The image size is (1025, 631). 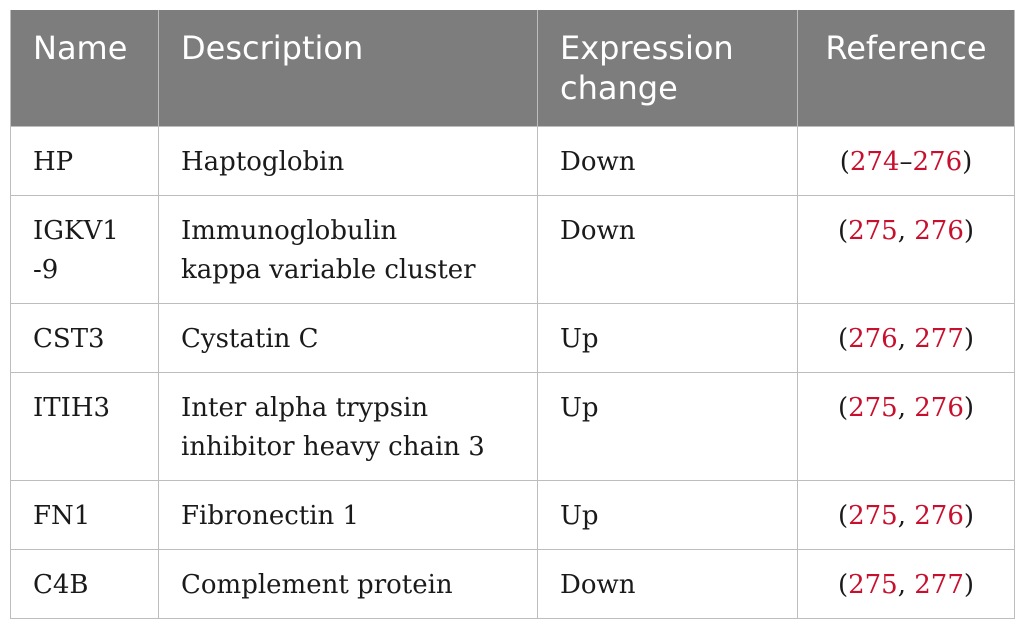 I want to click on cell-name: C4B, so click(x=84, y=584).